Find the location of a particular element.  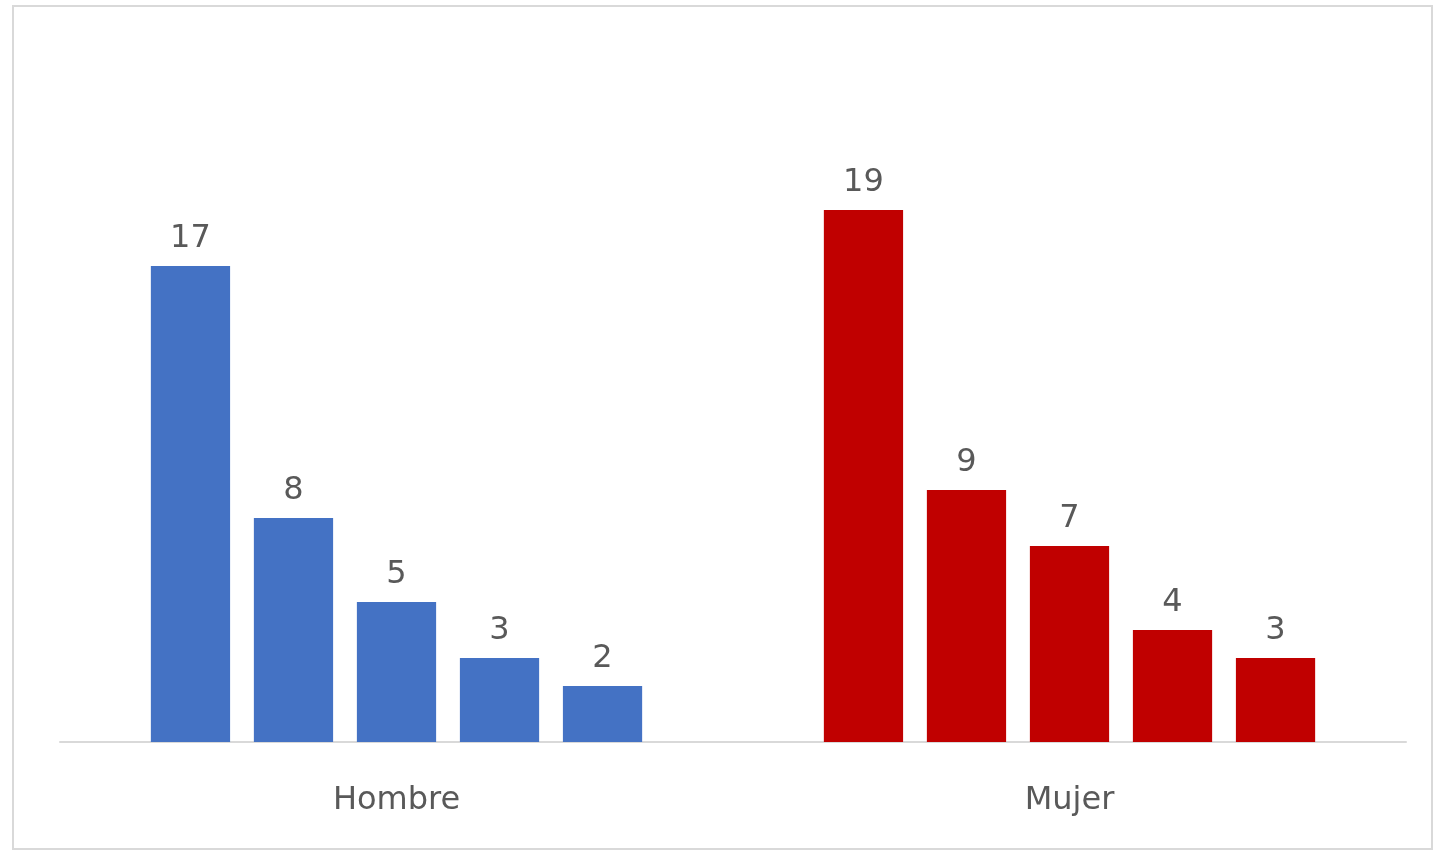

data-label: 5 is located at coordinates (396, 572).